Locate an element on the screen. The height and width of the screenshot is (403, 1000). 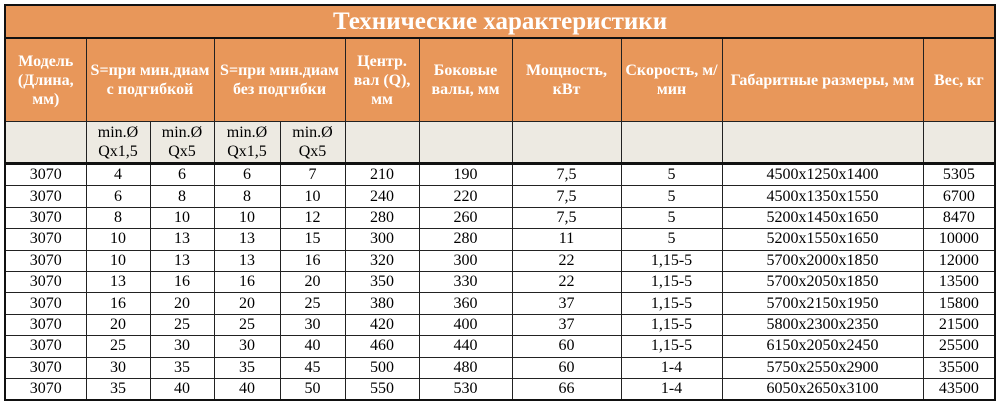
subheader-cell: min.Ø Qx5 is located at coordinates (182, 143).